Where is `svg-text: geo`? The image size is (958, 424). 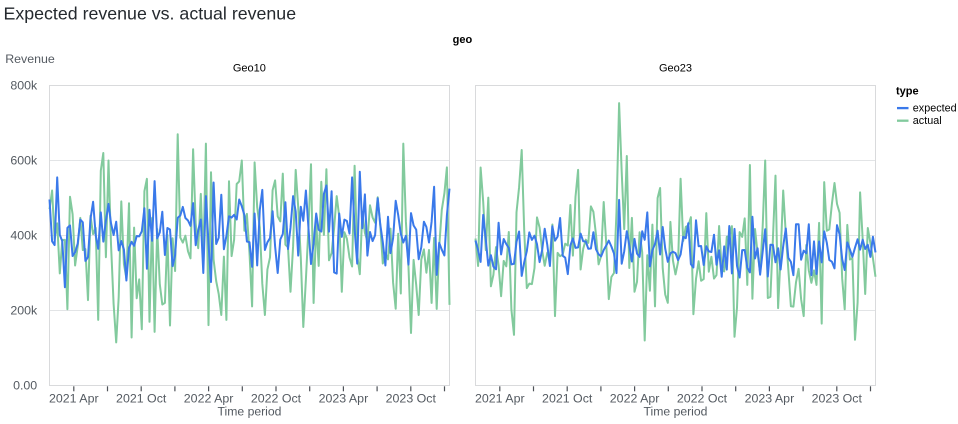
svg-text: geo is located at coordinates (463, 40).